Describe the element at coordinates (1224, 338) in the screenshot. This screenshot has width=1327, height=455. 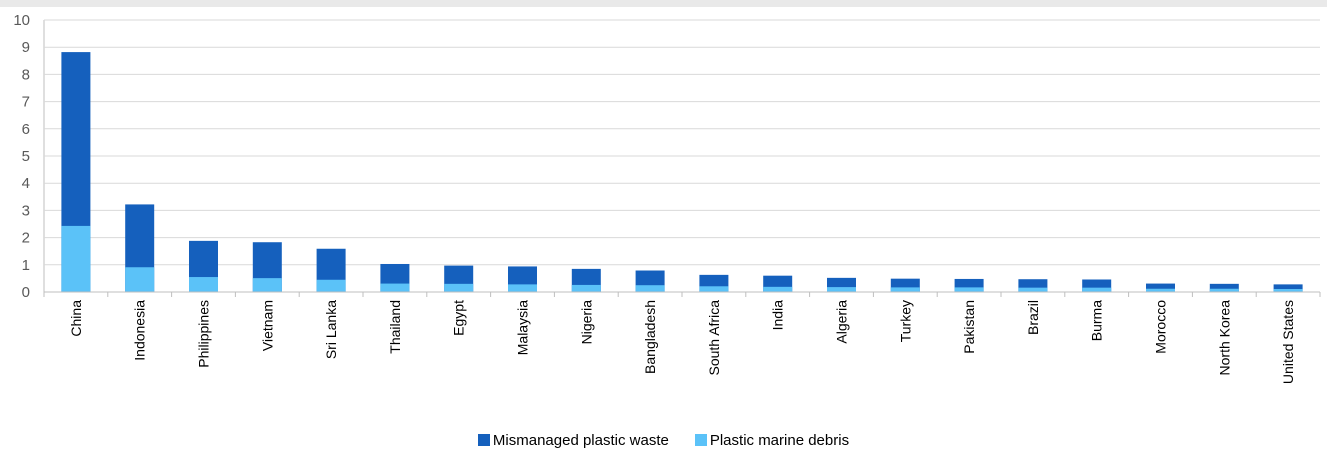
I see `x-tick-label: North Korea` at that location.